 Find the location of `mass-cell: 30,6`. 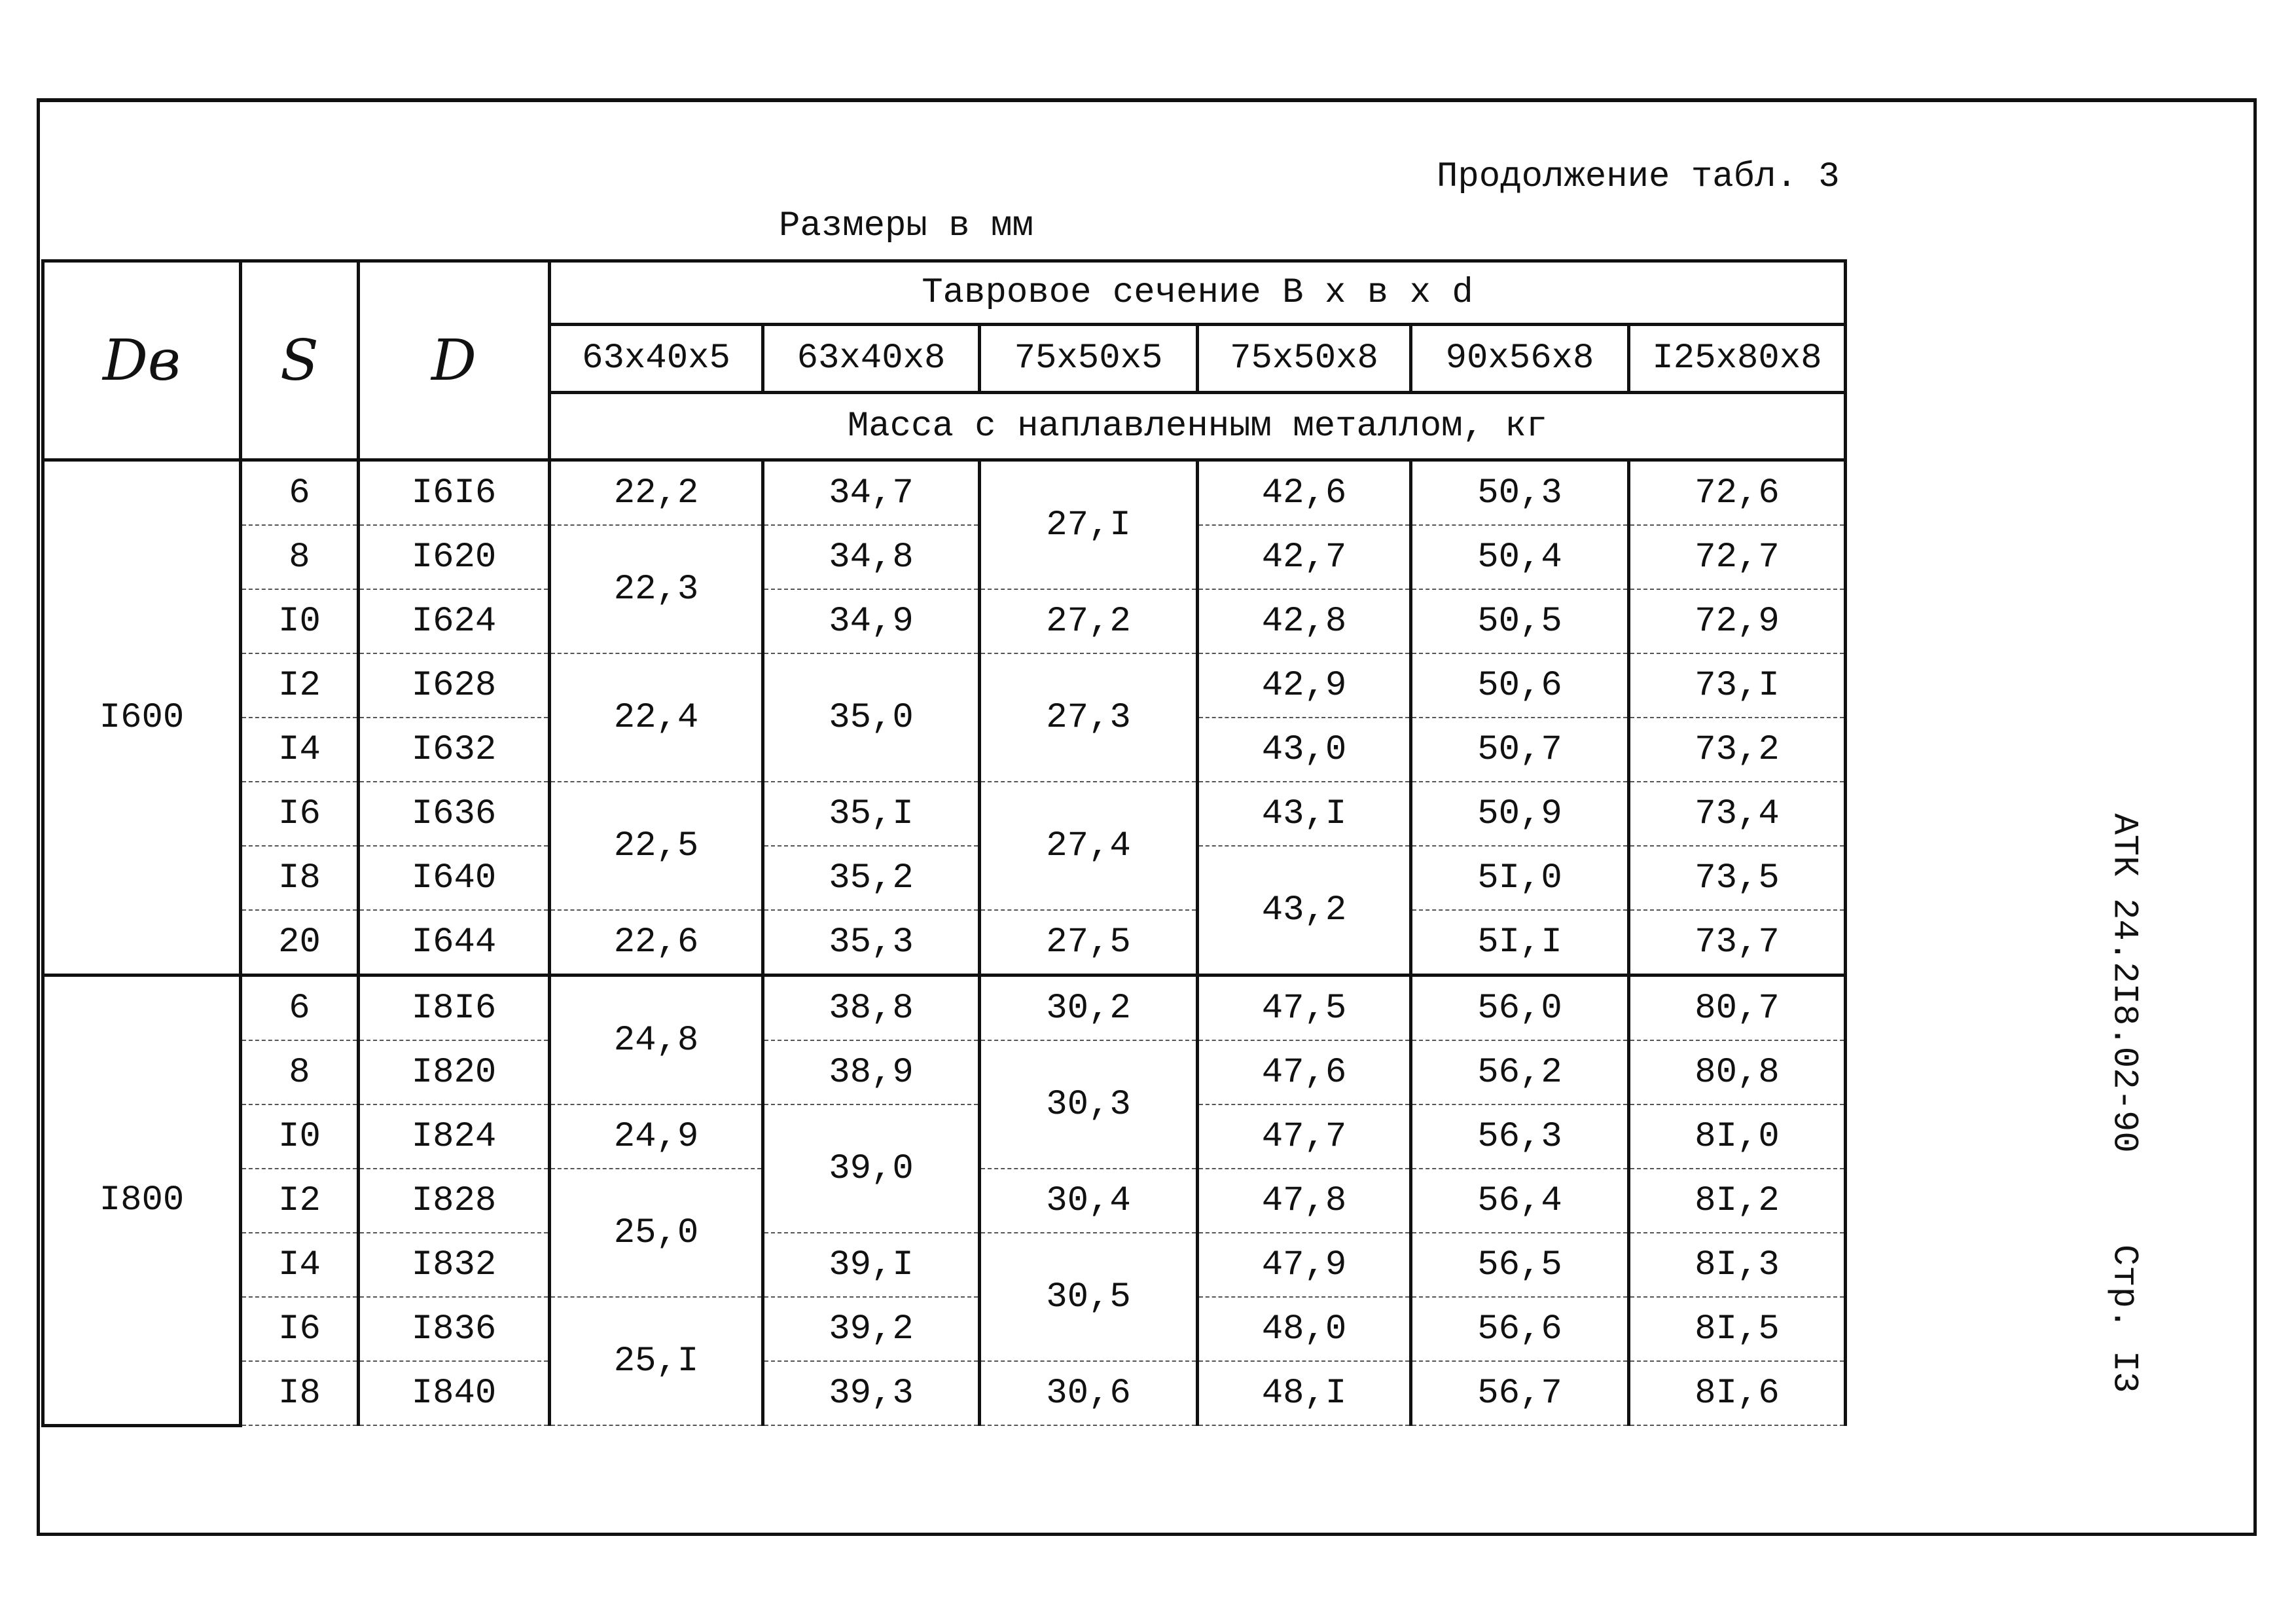

mass-cell: 30,6 is located at coordinates (1088, 1393).